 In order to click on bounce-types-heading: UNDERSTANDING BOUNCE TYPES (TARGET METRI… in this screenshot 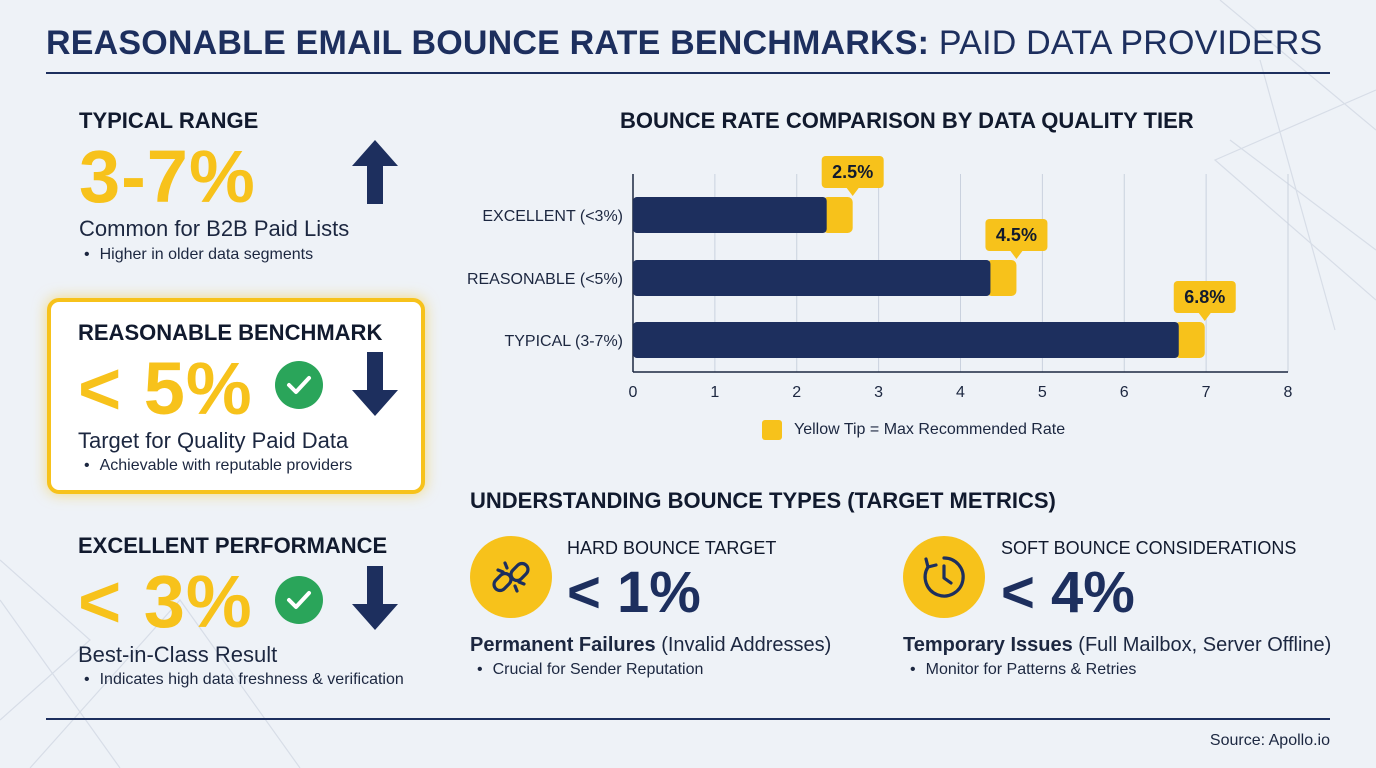, I will do `click(763, 500)`.